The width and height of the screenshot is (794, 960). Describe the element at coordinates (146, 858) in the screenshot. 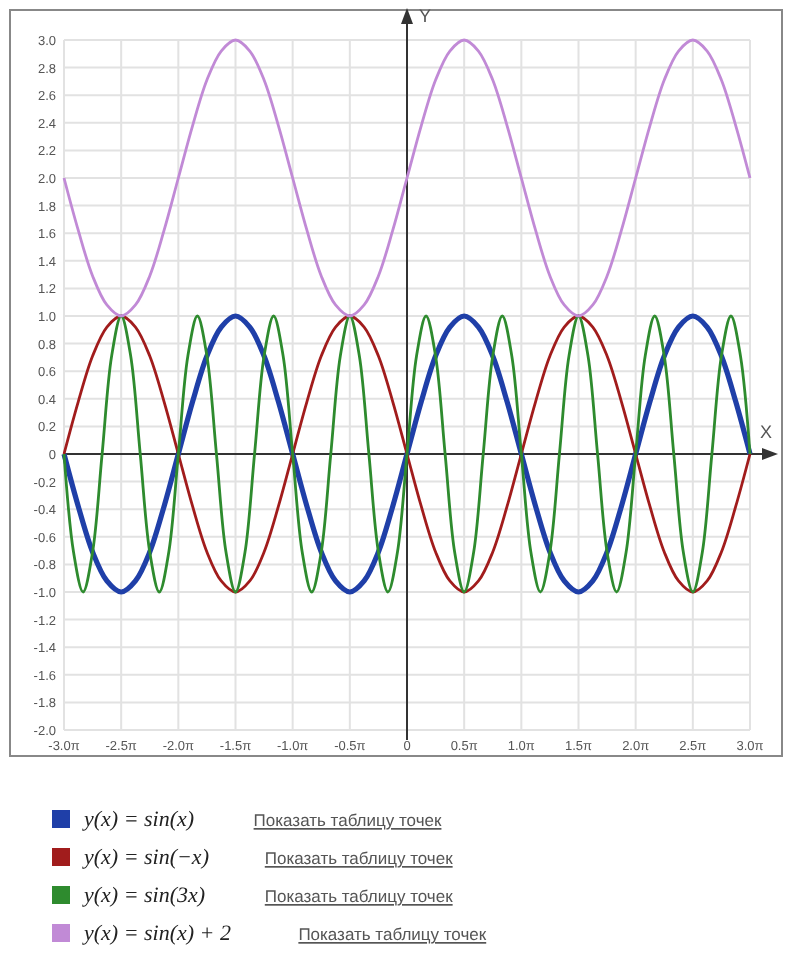

I see `legend-label: y(x) = sin(−x)` at that location.